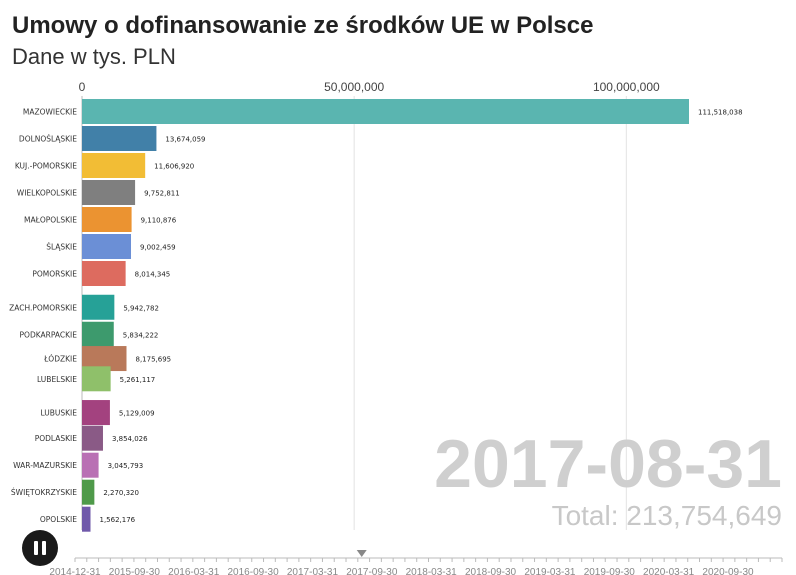 This screenshot has width=796, height=575. I want to click on bar-value-label: 9,110,876, so click(159, 221).